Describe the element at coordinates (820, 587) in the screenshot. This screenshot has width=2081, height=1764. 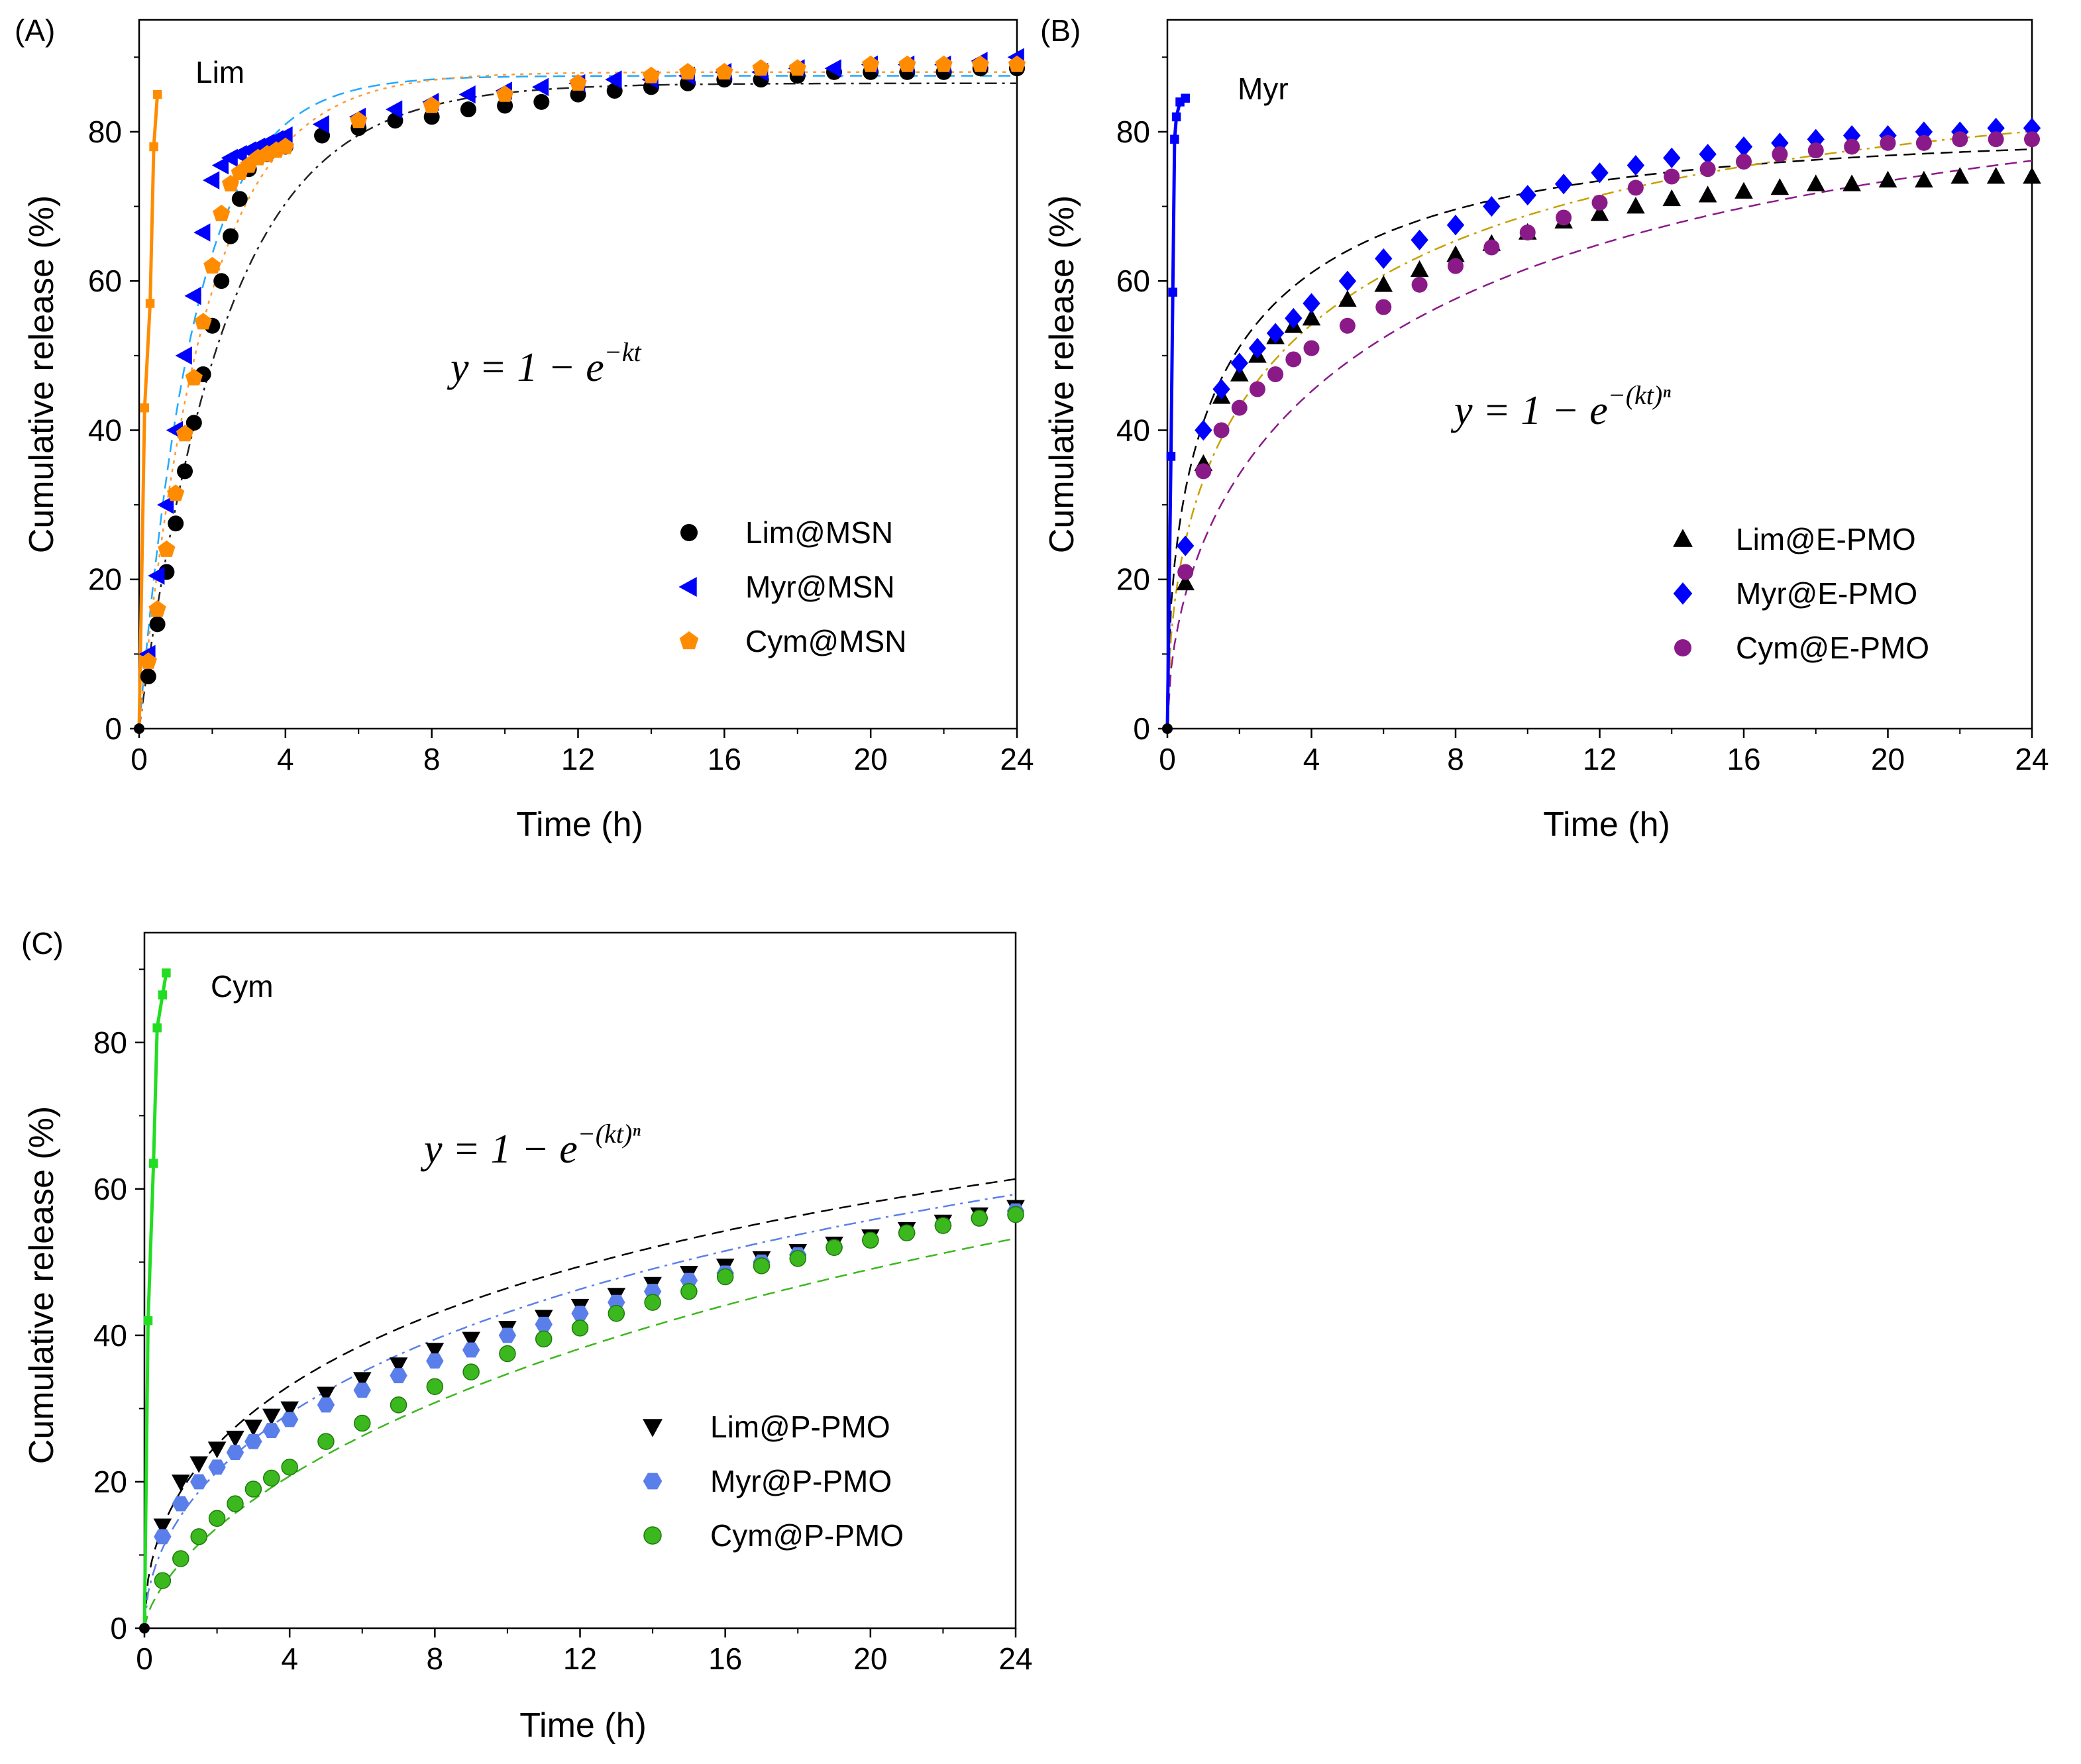
I see `legend-label: Myr@MSN` at that location.